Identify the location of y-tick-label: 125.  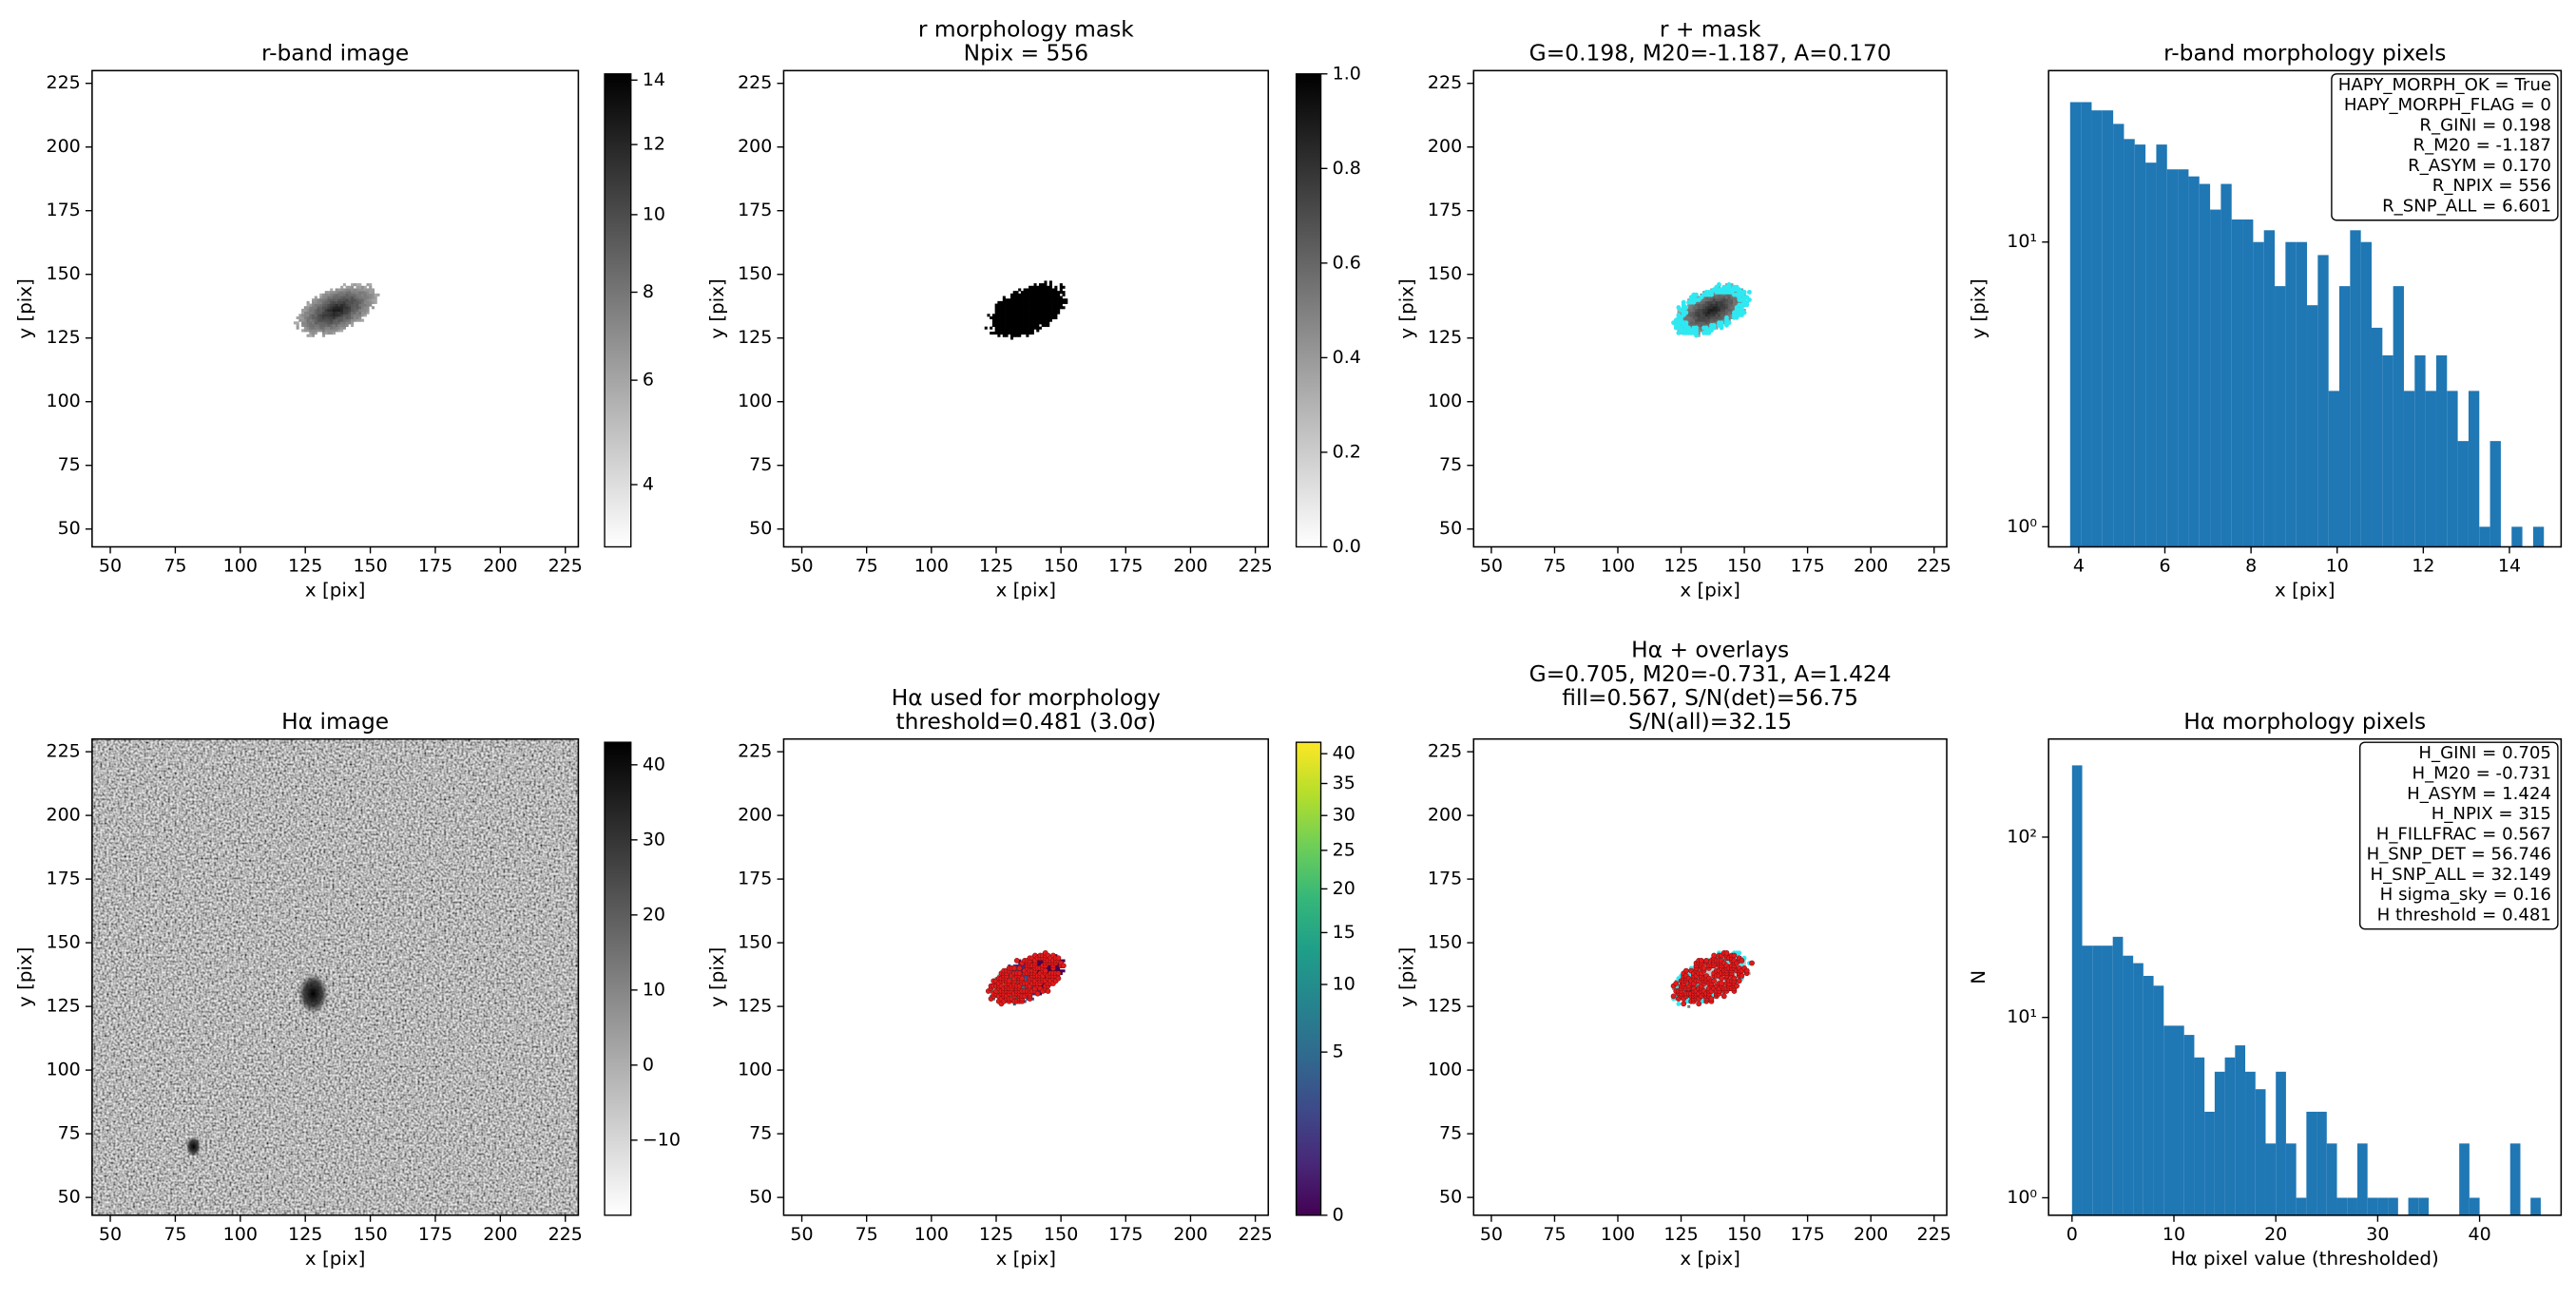
(64, 338).